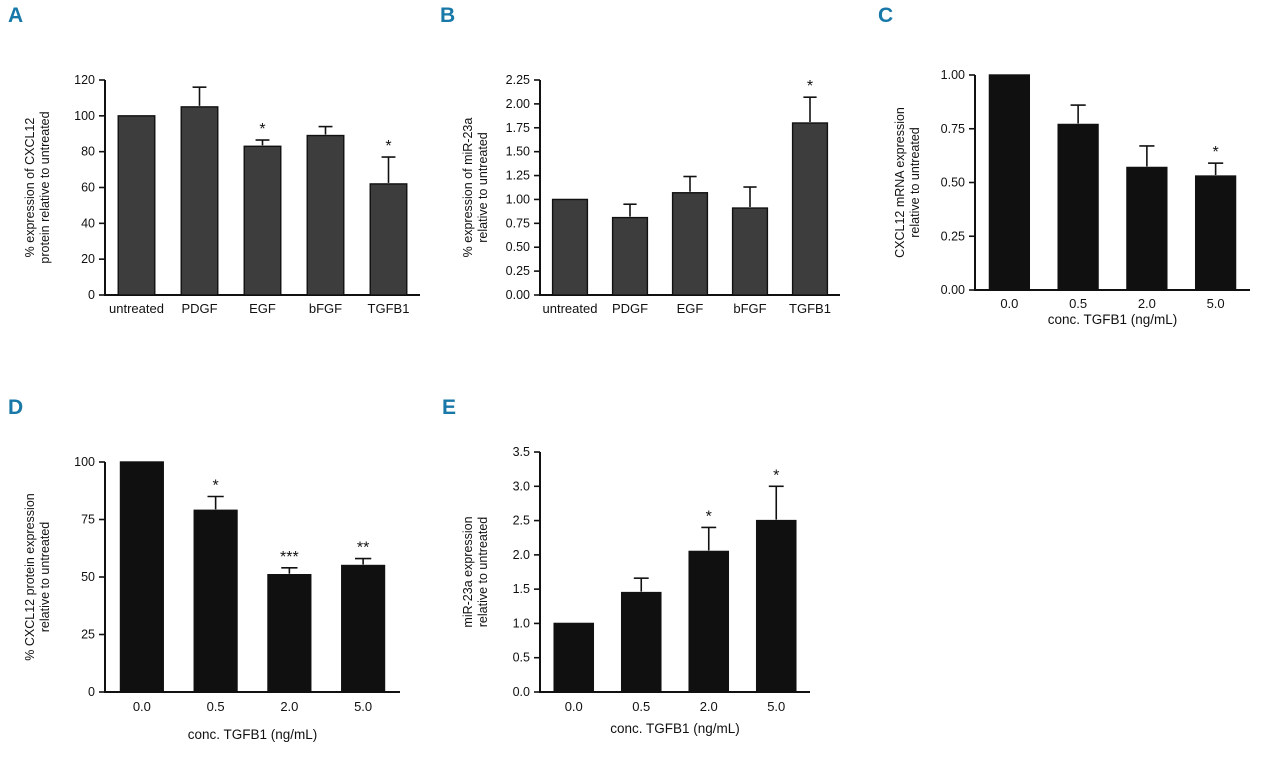  I want to click on y-tick-label: 2.5, so click(521, 521).